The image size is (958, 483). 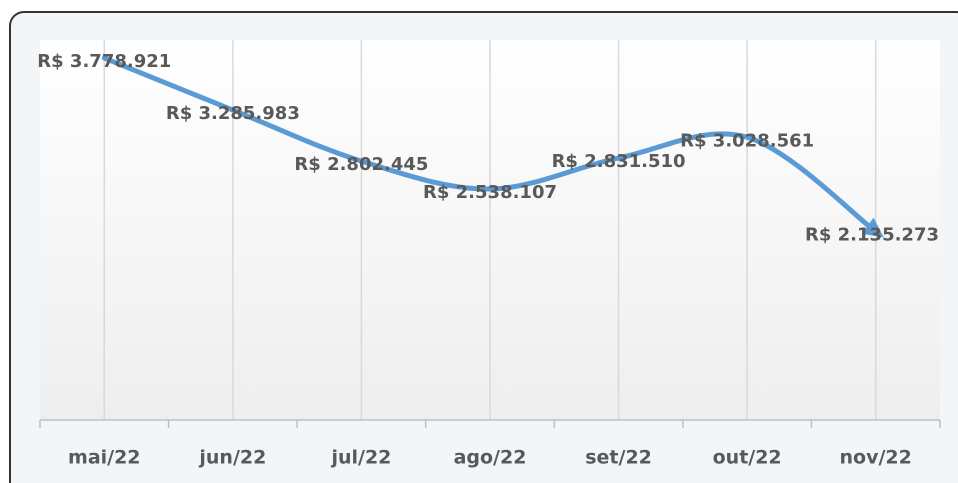 What do you see at coordinates (619, 161) in the screenshot?
I see `data-label: R$ 2.831.510` at bounding box center [619, 161].